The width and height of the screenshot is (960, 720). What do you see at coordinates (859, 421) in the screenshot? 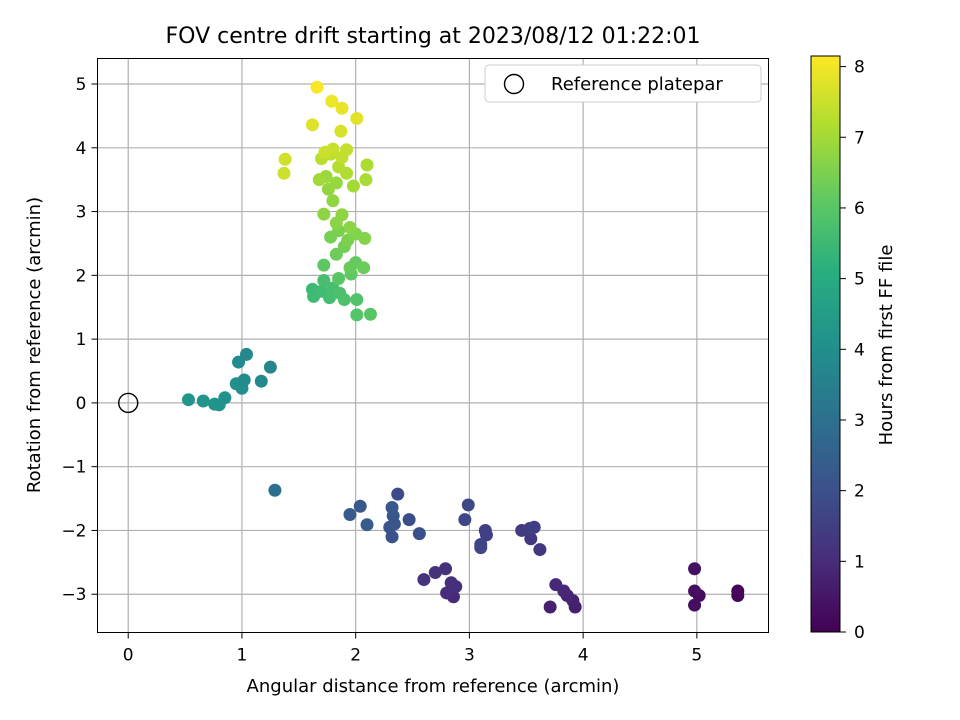
I see `colorbar-tick-label: 3` at bounding box center [859, 421].